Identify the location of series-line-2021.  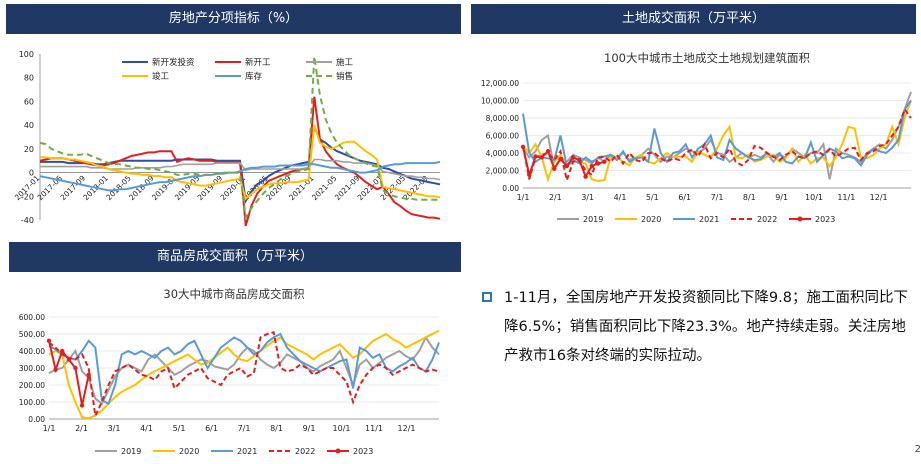
(244, 369).